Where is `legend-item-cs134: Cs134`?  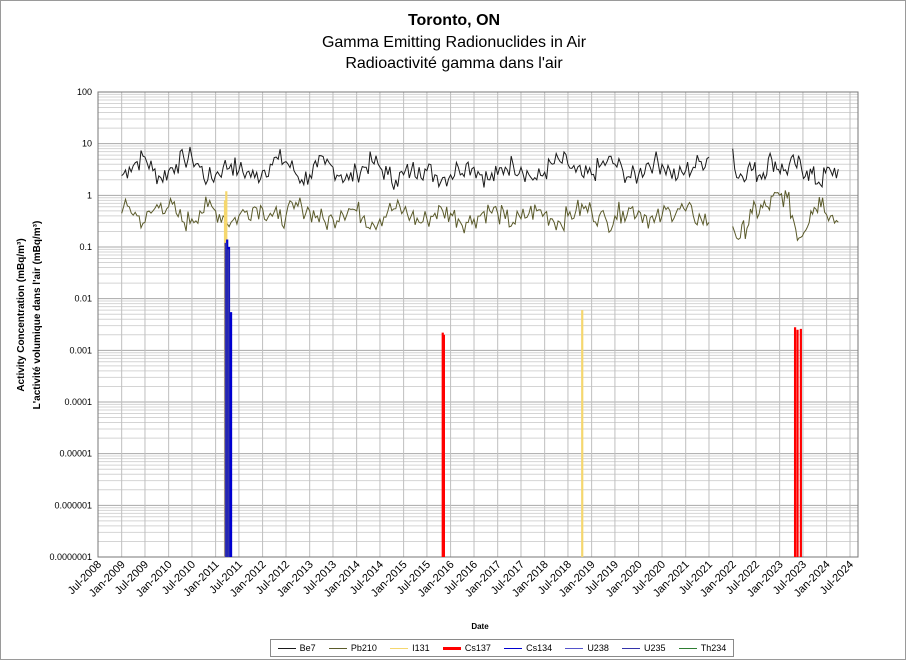
legend-item-cs134: Cs134 is located at coordinates (528, 648).